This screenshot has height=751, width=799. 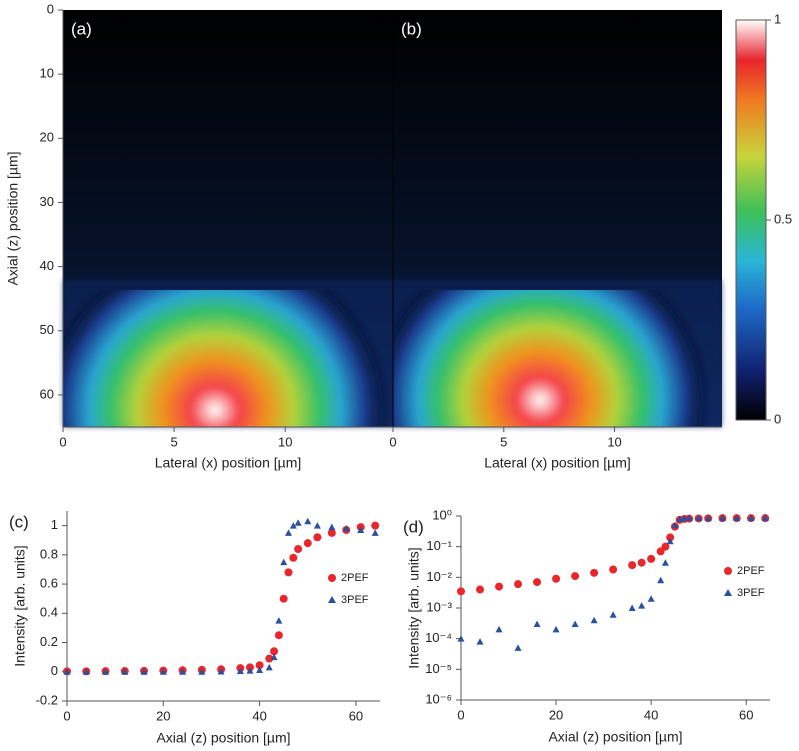 I want to click on y-tick-label: 40, so click(x=47, y=265).